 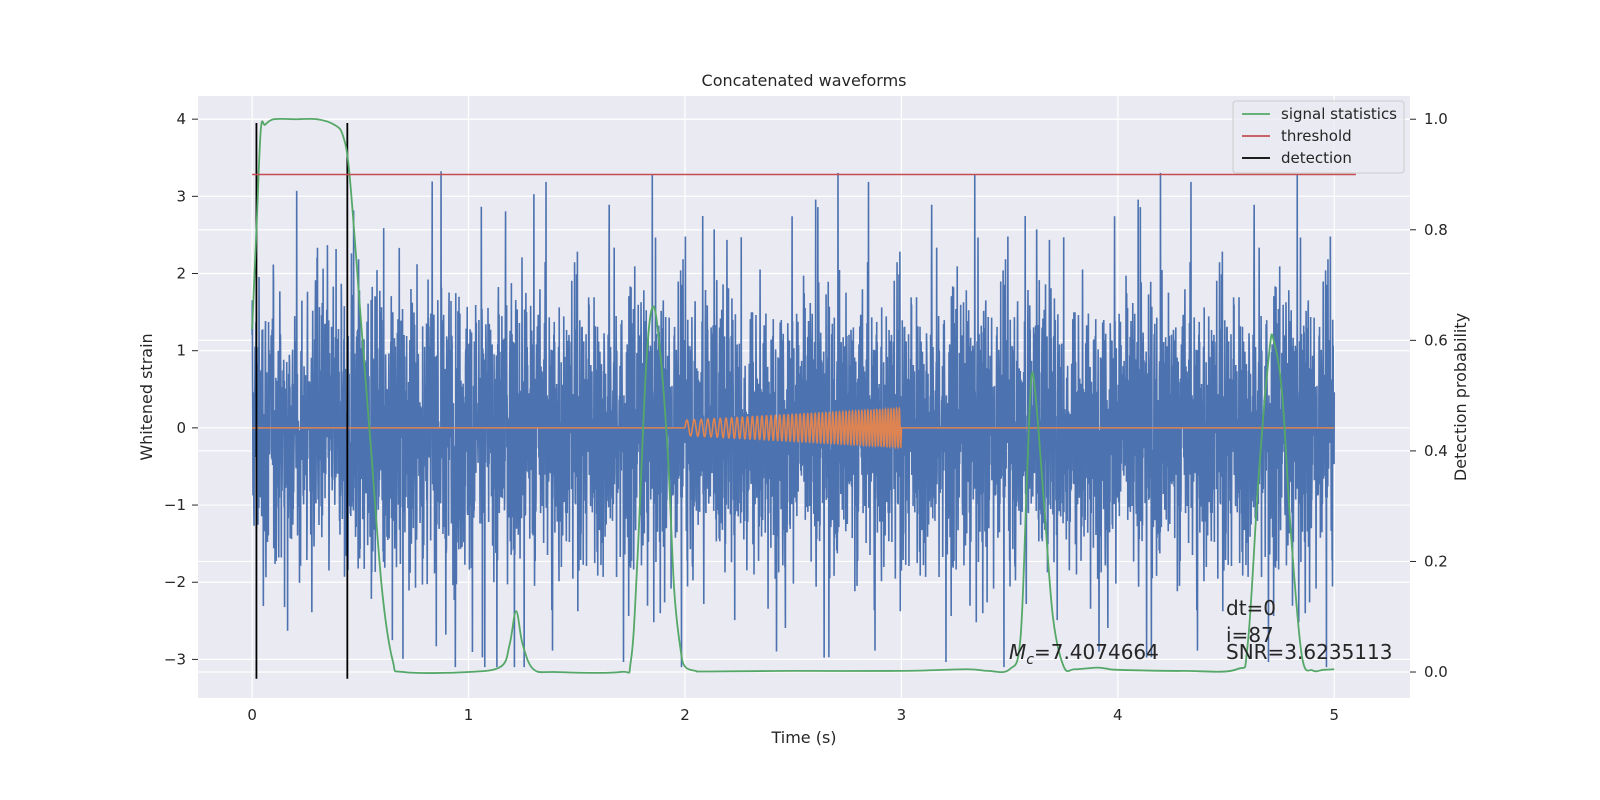 What do you see at coordinates (1436, 119) in the screenshot?
I see `y2-tick-label: 1.0` at bounding box center [1436, 119].